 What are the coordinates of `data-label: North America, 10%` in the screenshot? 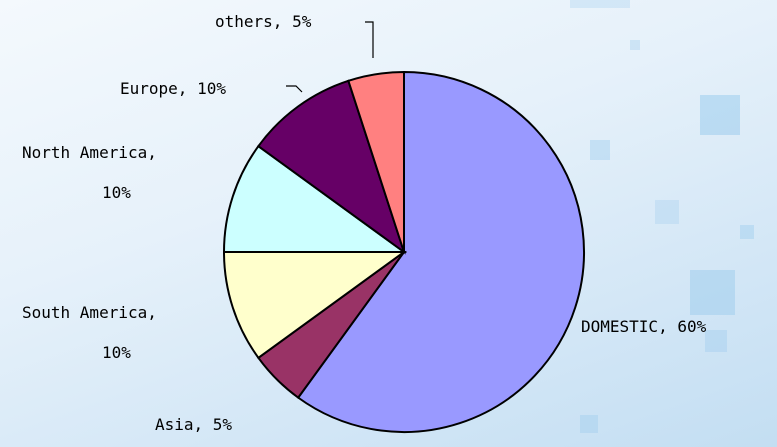 It's located at (89, 172).